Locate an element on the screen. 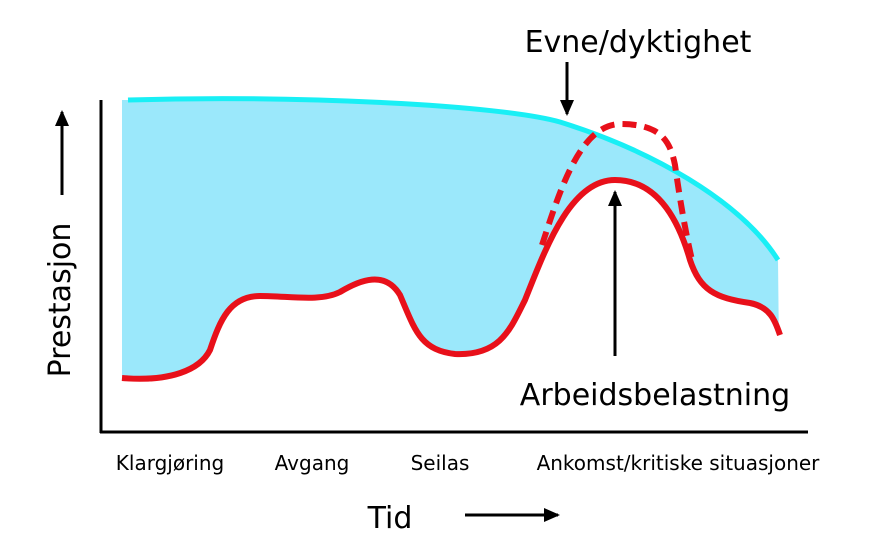 The image size is (878, 556). phase-label: Seilas is located at coordinates (440, 463).